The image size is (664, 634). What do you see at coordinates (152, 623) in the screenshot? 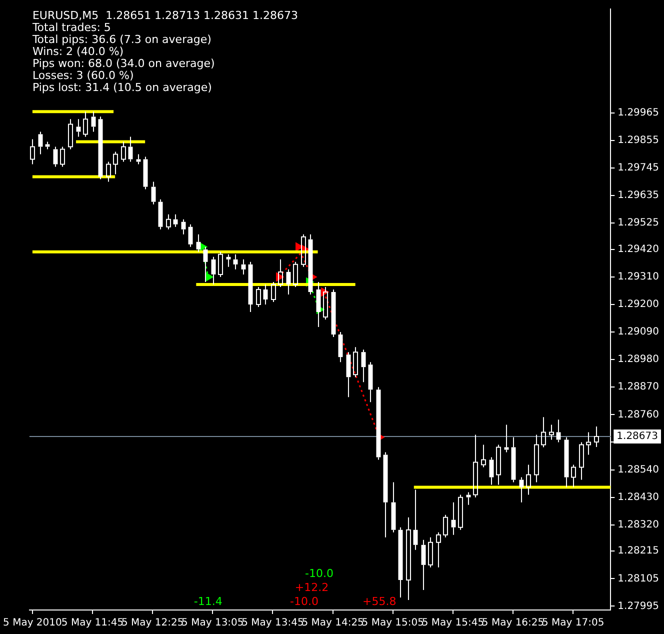
I see `x-tick-label: 5 May 12:25` at bounding box center [152, 623].